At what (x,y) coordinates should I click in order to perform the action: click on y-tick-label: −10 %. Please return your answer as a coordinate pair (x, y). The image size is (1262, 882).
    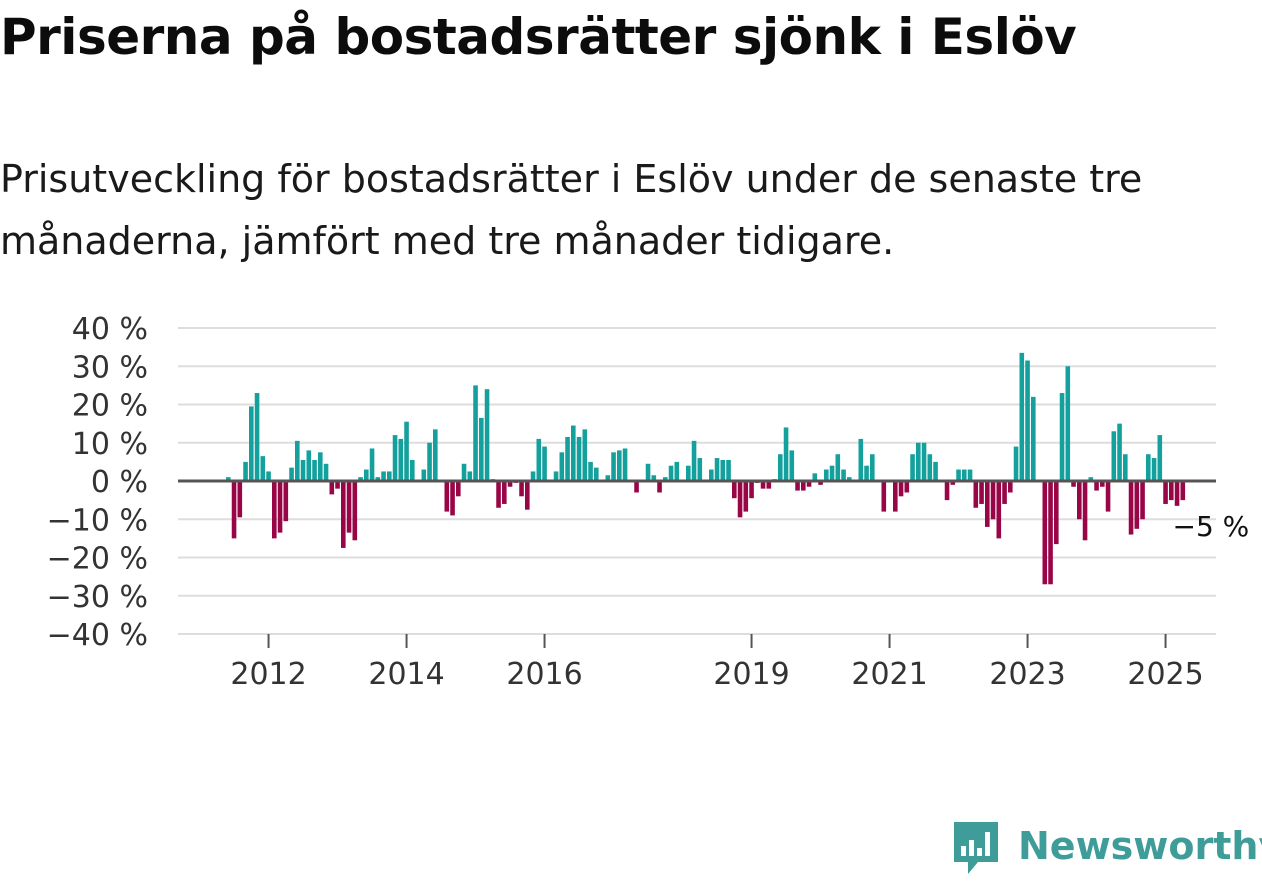
    Looking at the image, I should click on (97, 520).